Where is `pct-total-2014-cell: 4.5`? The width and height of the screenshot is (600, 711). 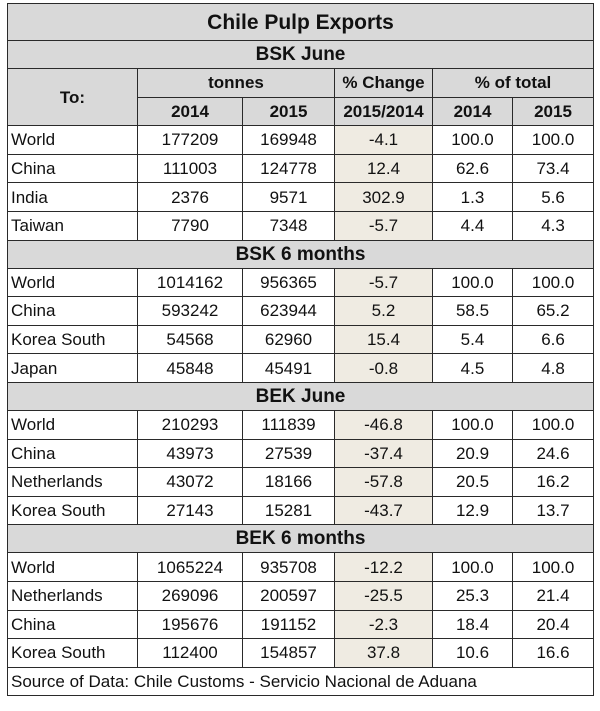 pct-total-2014-cell: 4.5 is located at coordinates (472, 368).